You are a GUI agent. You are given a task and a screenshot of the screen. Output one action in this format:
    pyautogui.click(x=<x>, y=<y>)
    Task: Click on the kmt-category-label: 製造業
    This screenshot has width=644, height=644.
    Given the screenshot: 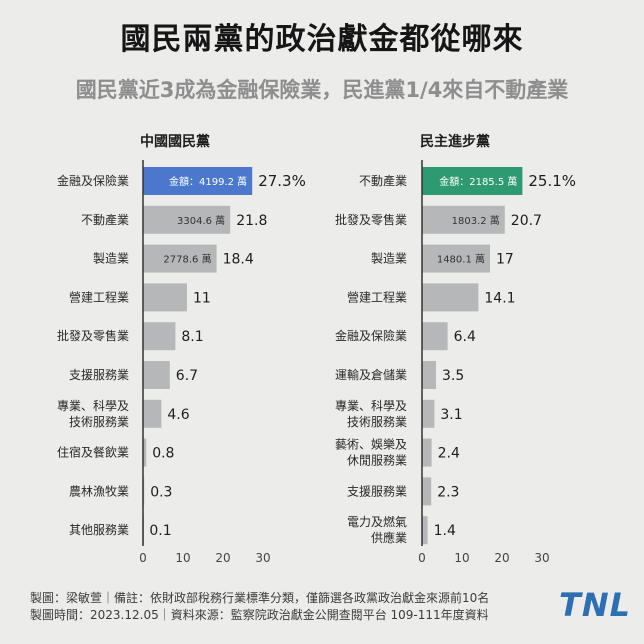 What is the action you would take?
    pyautogui.click(x=111, y=259)
    